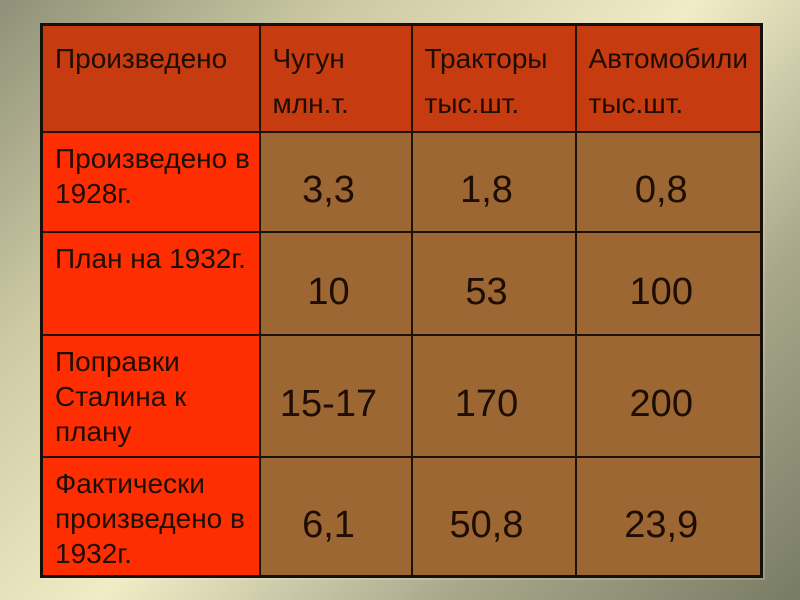 This screenshot has height=600, width=800. I want to click on value-cell: 50,8, so click(493, 516).